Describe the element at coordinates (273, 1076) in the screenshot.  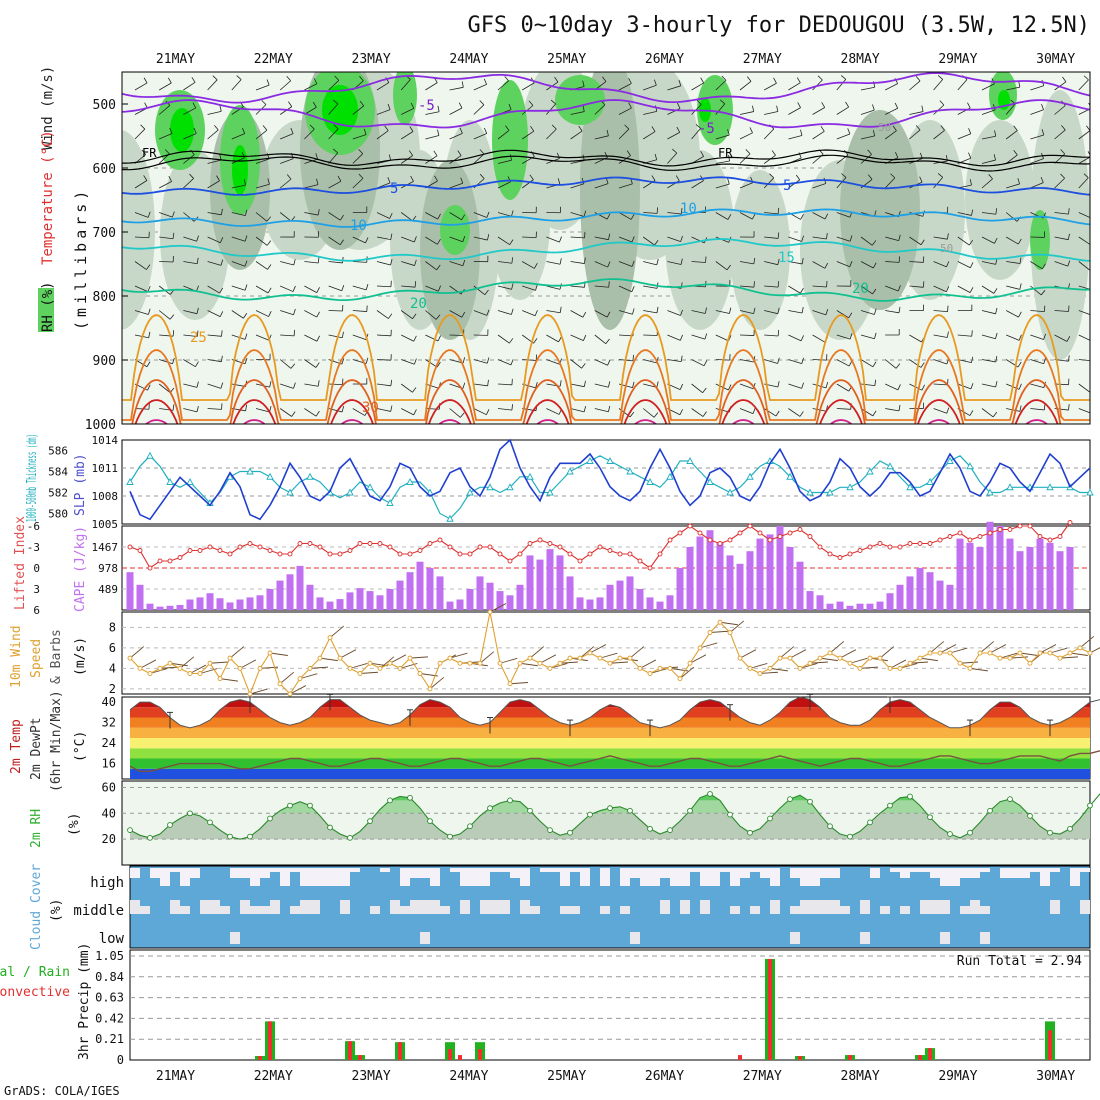
I see `date-label-bottom: 22MAY` at that location.